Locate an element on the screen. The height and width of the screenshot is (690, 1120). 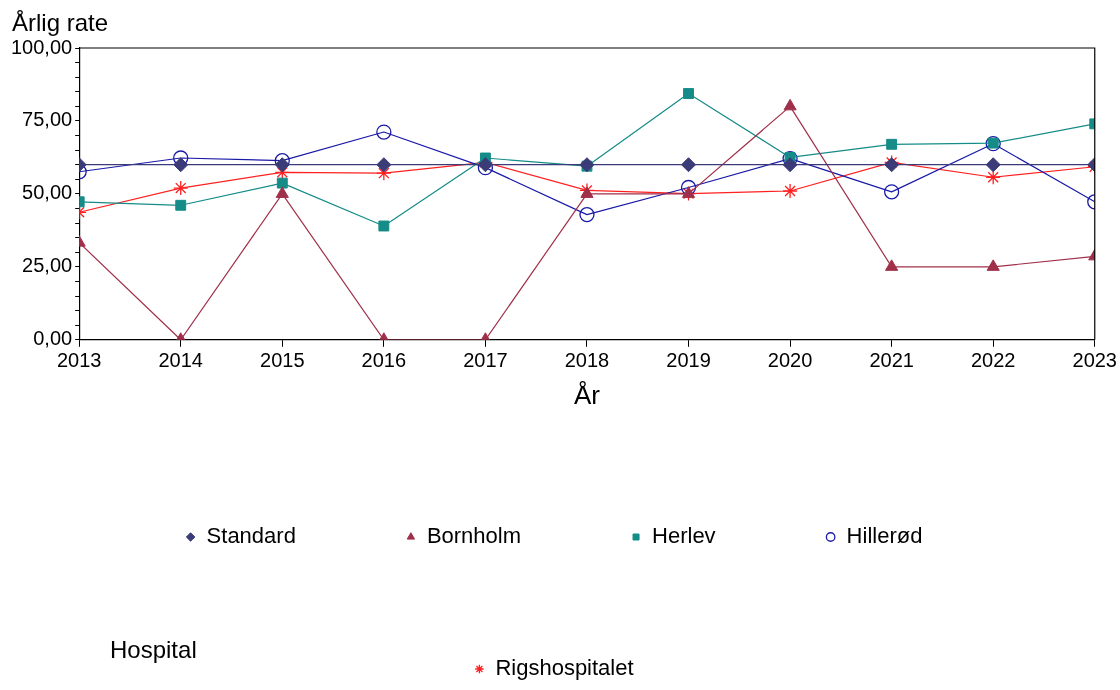
x-tick-label: 2014 is located at coordinates (180, 360).